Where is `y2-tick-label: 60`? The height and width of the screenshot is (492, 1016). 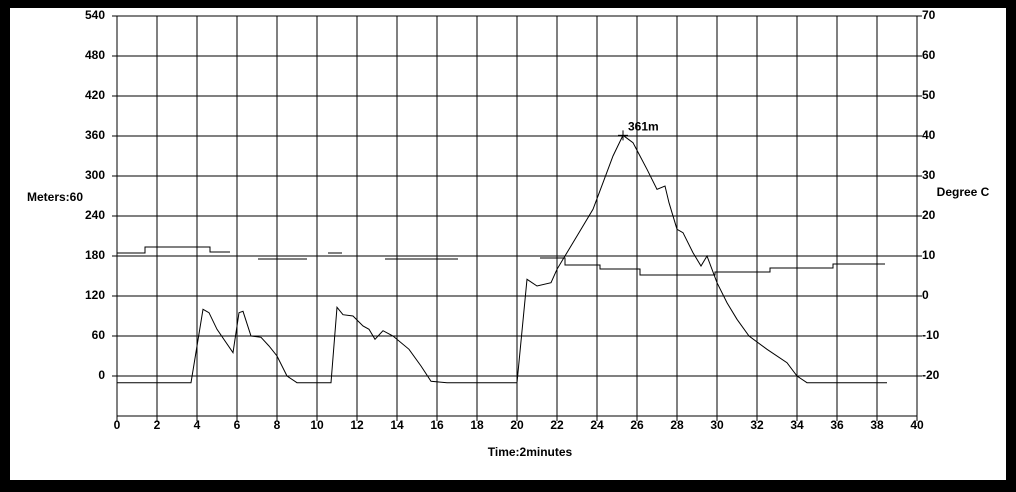
y2-tick-label: 60 is located at coordinates (929, 55).